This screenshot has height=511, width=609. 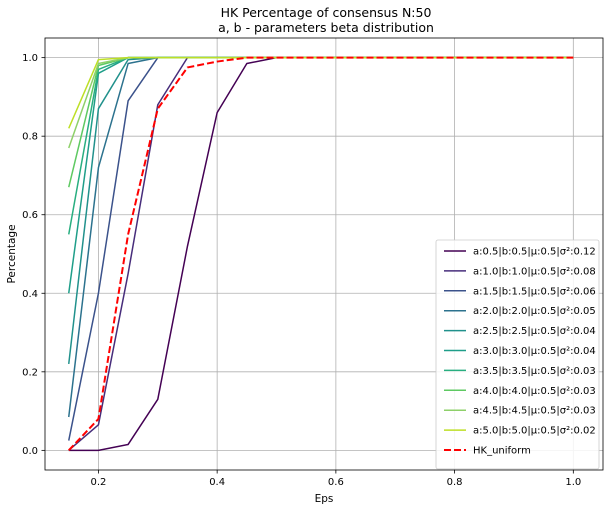 I want to click on legend-box, so click(x=517, y=354).